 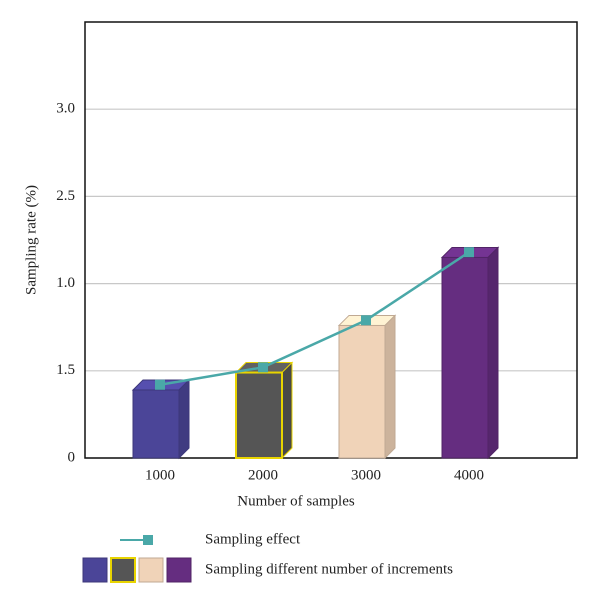 What do you see at coordinates (329, 569) in the screenshot?
I see `legend-label: Sampling different number of increments` at bounding box center [329, 569].